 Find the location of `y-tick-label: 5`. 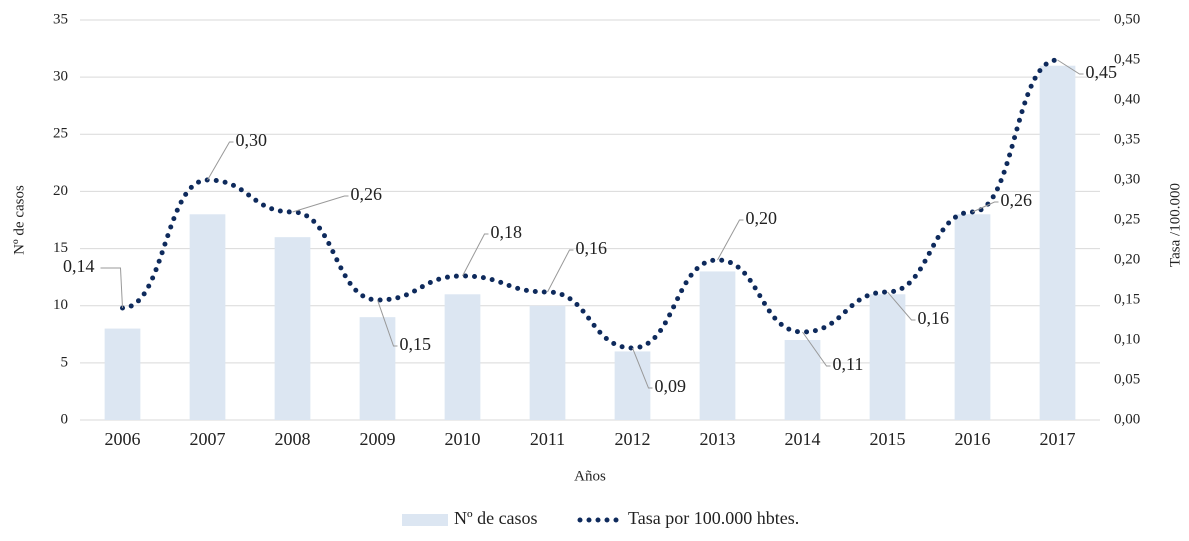

y-tick-label: 5 is located at coordinates (65, 362).